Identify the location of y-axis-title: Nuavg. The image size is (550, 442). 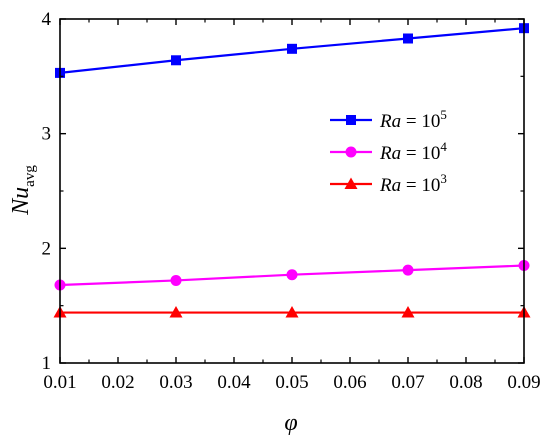
(23, 190).